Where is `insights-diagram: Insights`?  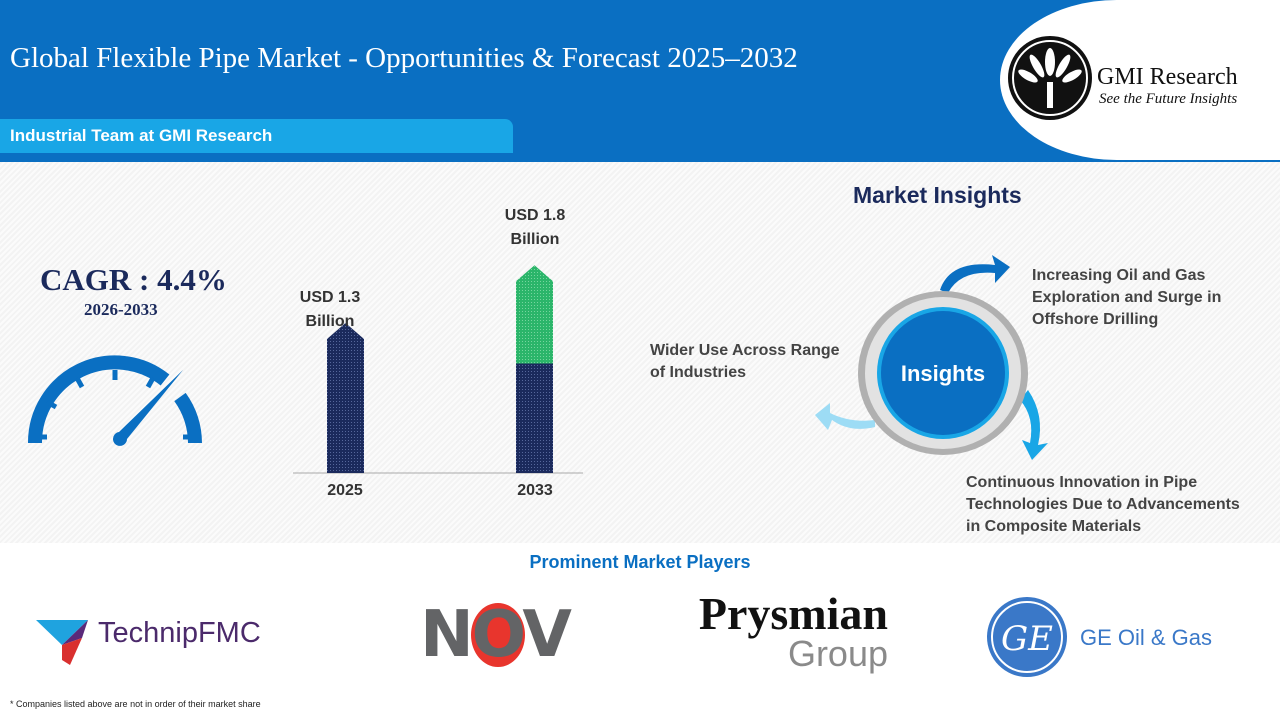 insights-diagram: Insights is located at coordinates (931, 357).